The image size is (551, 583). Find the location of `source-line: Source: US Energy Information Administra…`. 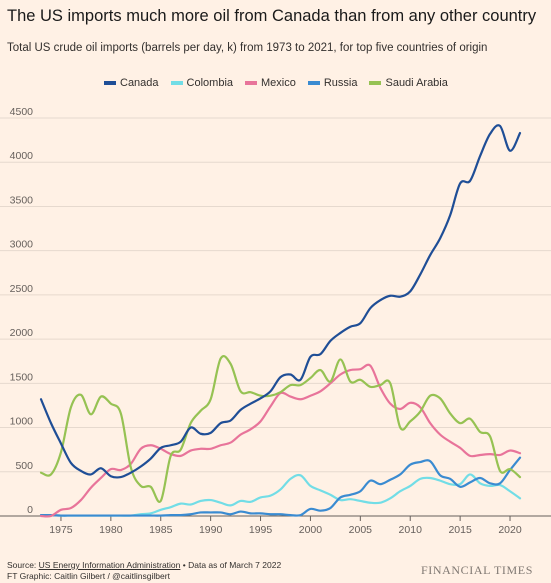

source-line: Source: US Energy Information Administra… is located at coordinates (242, 565).